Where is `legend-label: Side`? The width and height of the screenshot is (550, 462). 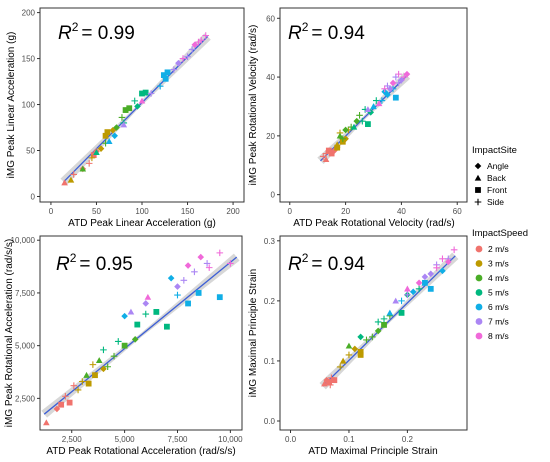
legend-label: Side is located at coordinates (495, 202).